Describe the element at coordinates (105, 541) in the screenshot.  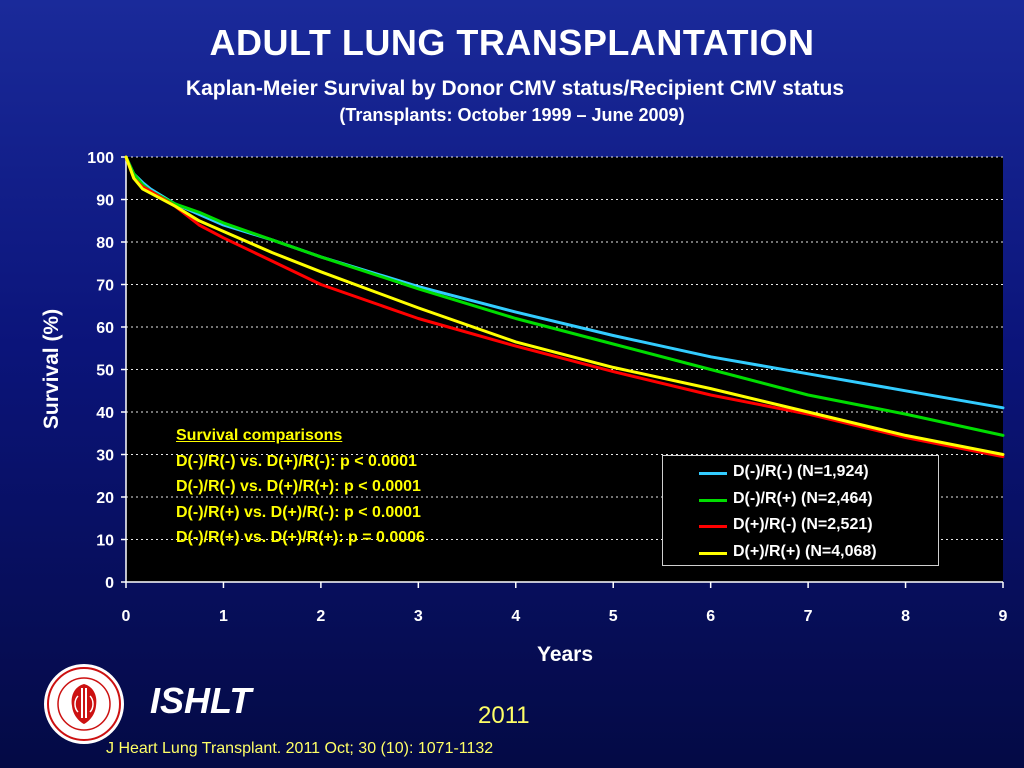
I see `y-tick-label: 10` at that location.